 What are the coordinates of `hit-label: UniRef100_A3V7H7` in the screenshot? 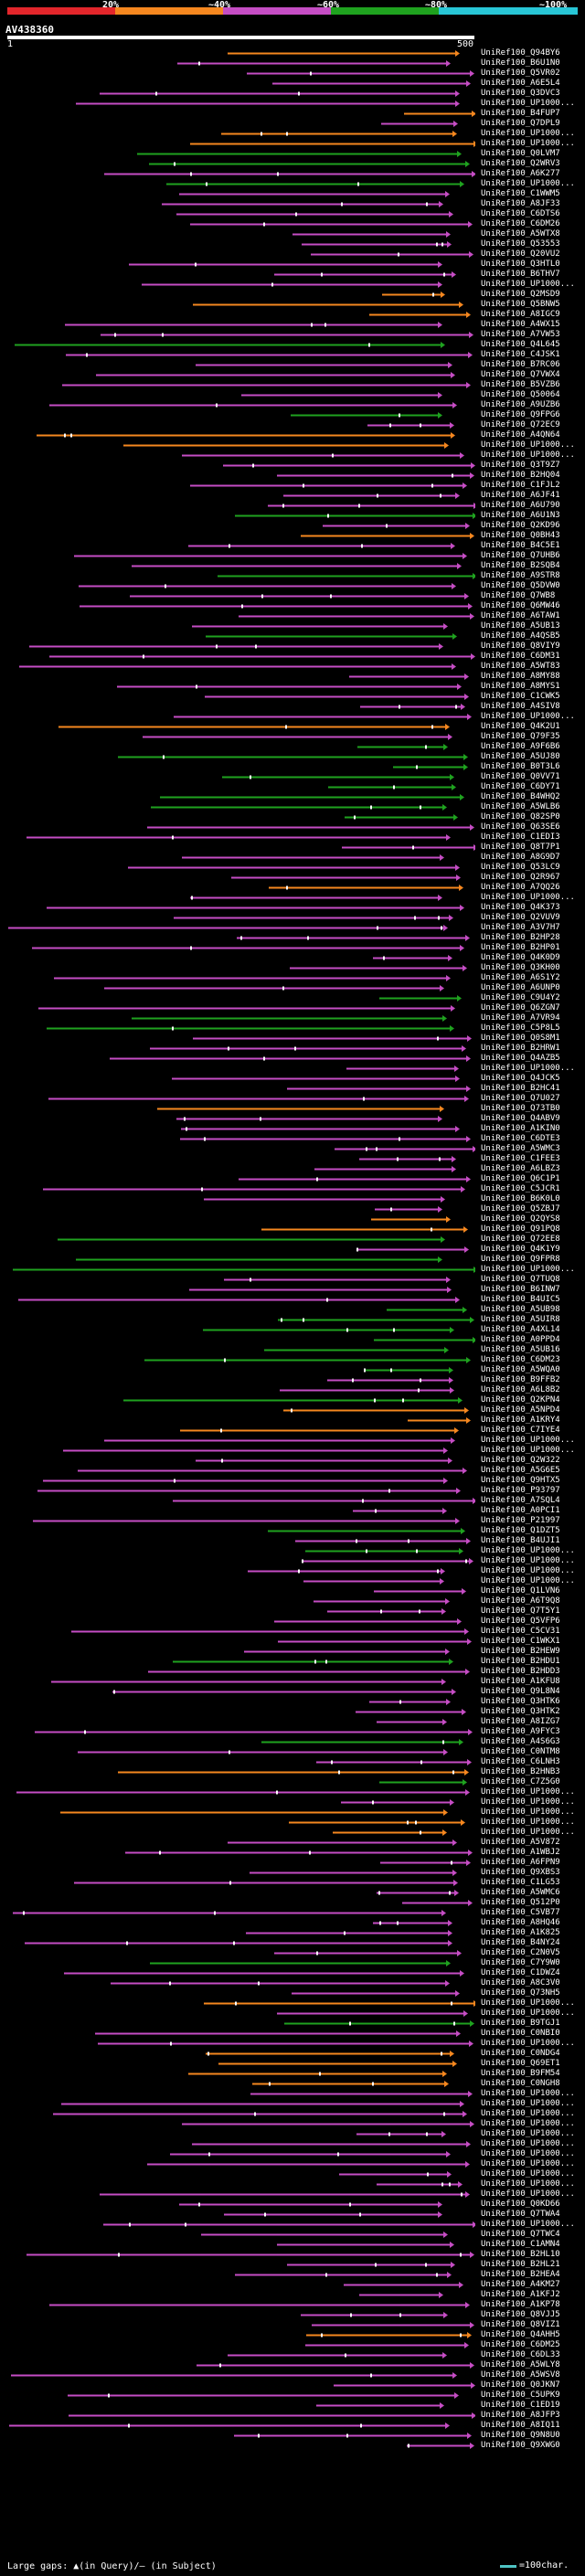 It's located at (520, 927).